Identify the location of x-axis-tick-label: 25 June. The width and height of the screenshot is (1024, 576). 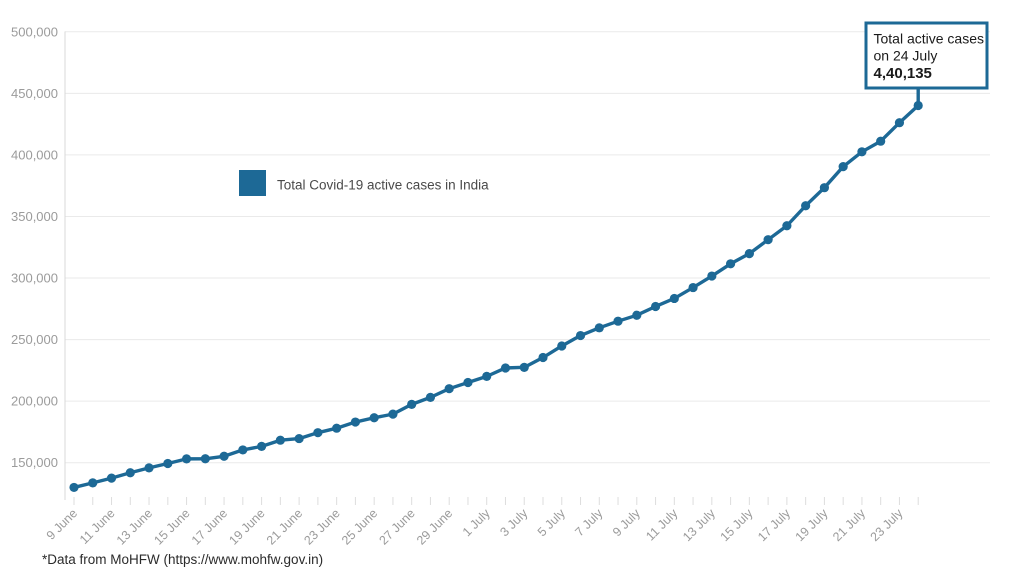
(359, 526).